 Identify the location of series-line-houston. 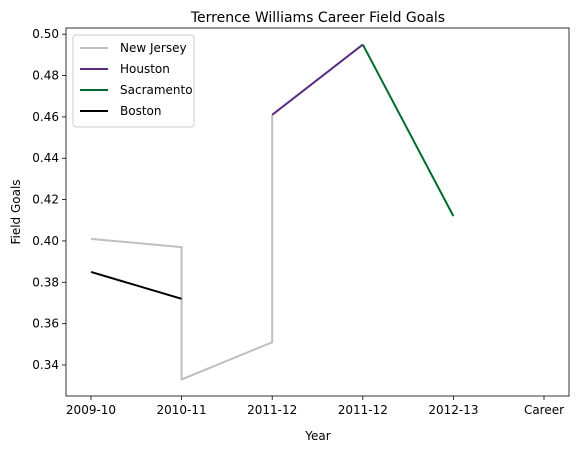
(317, 79).